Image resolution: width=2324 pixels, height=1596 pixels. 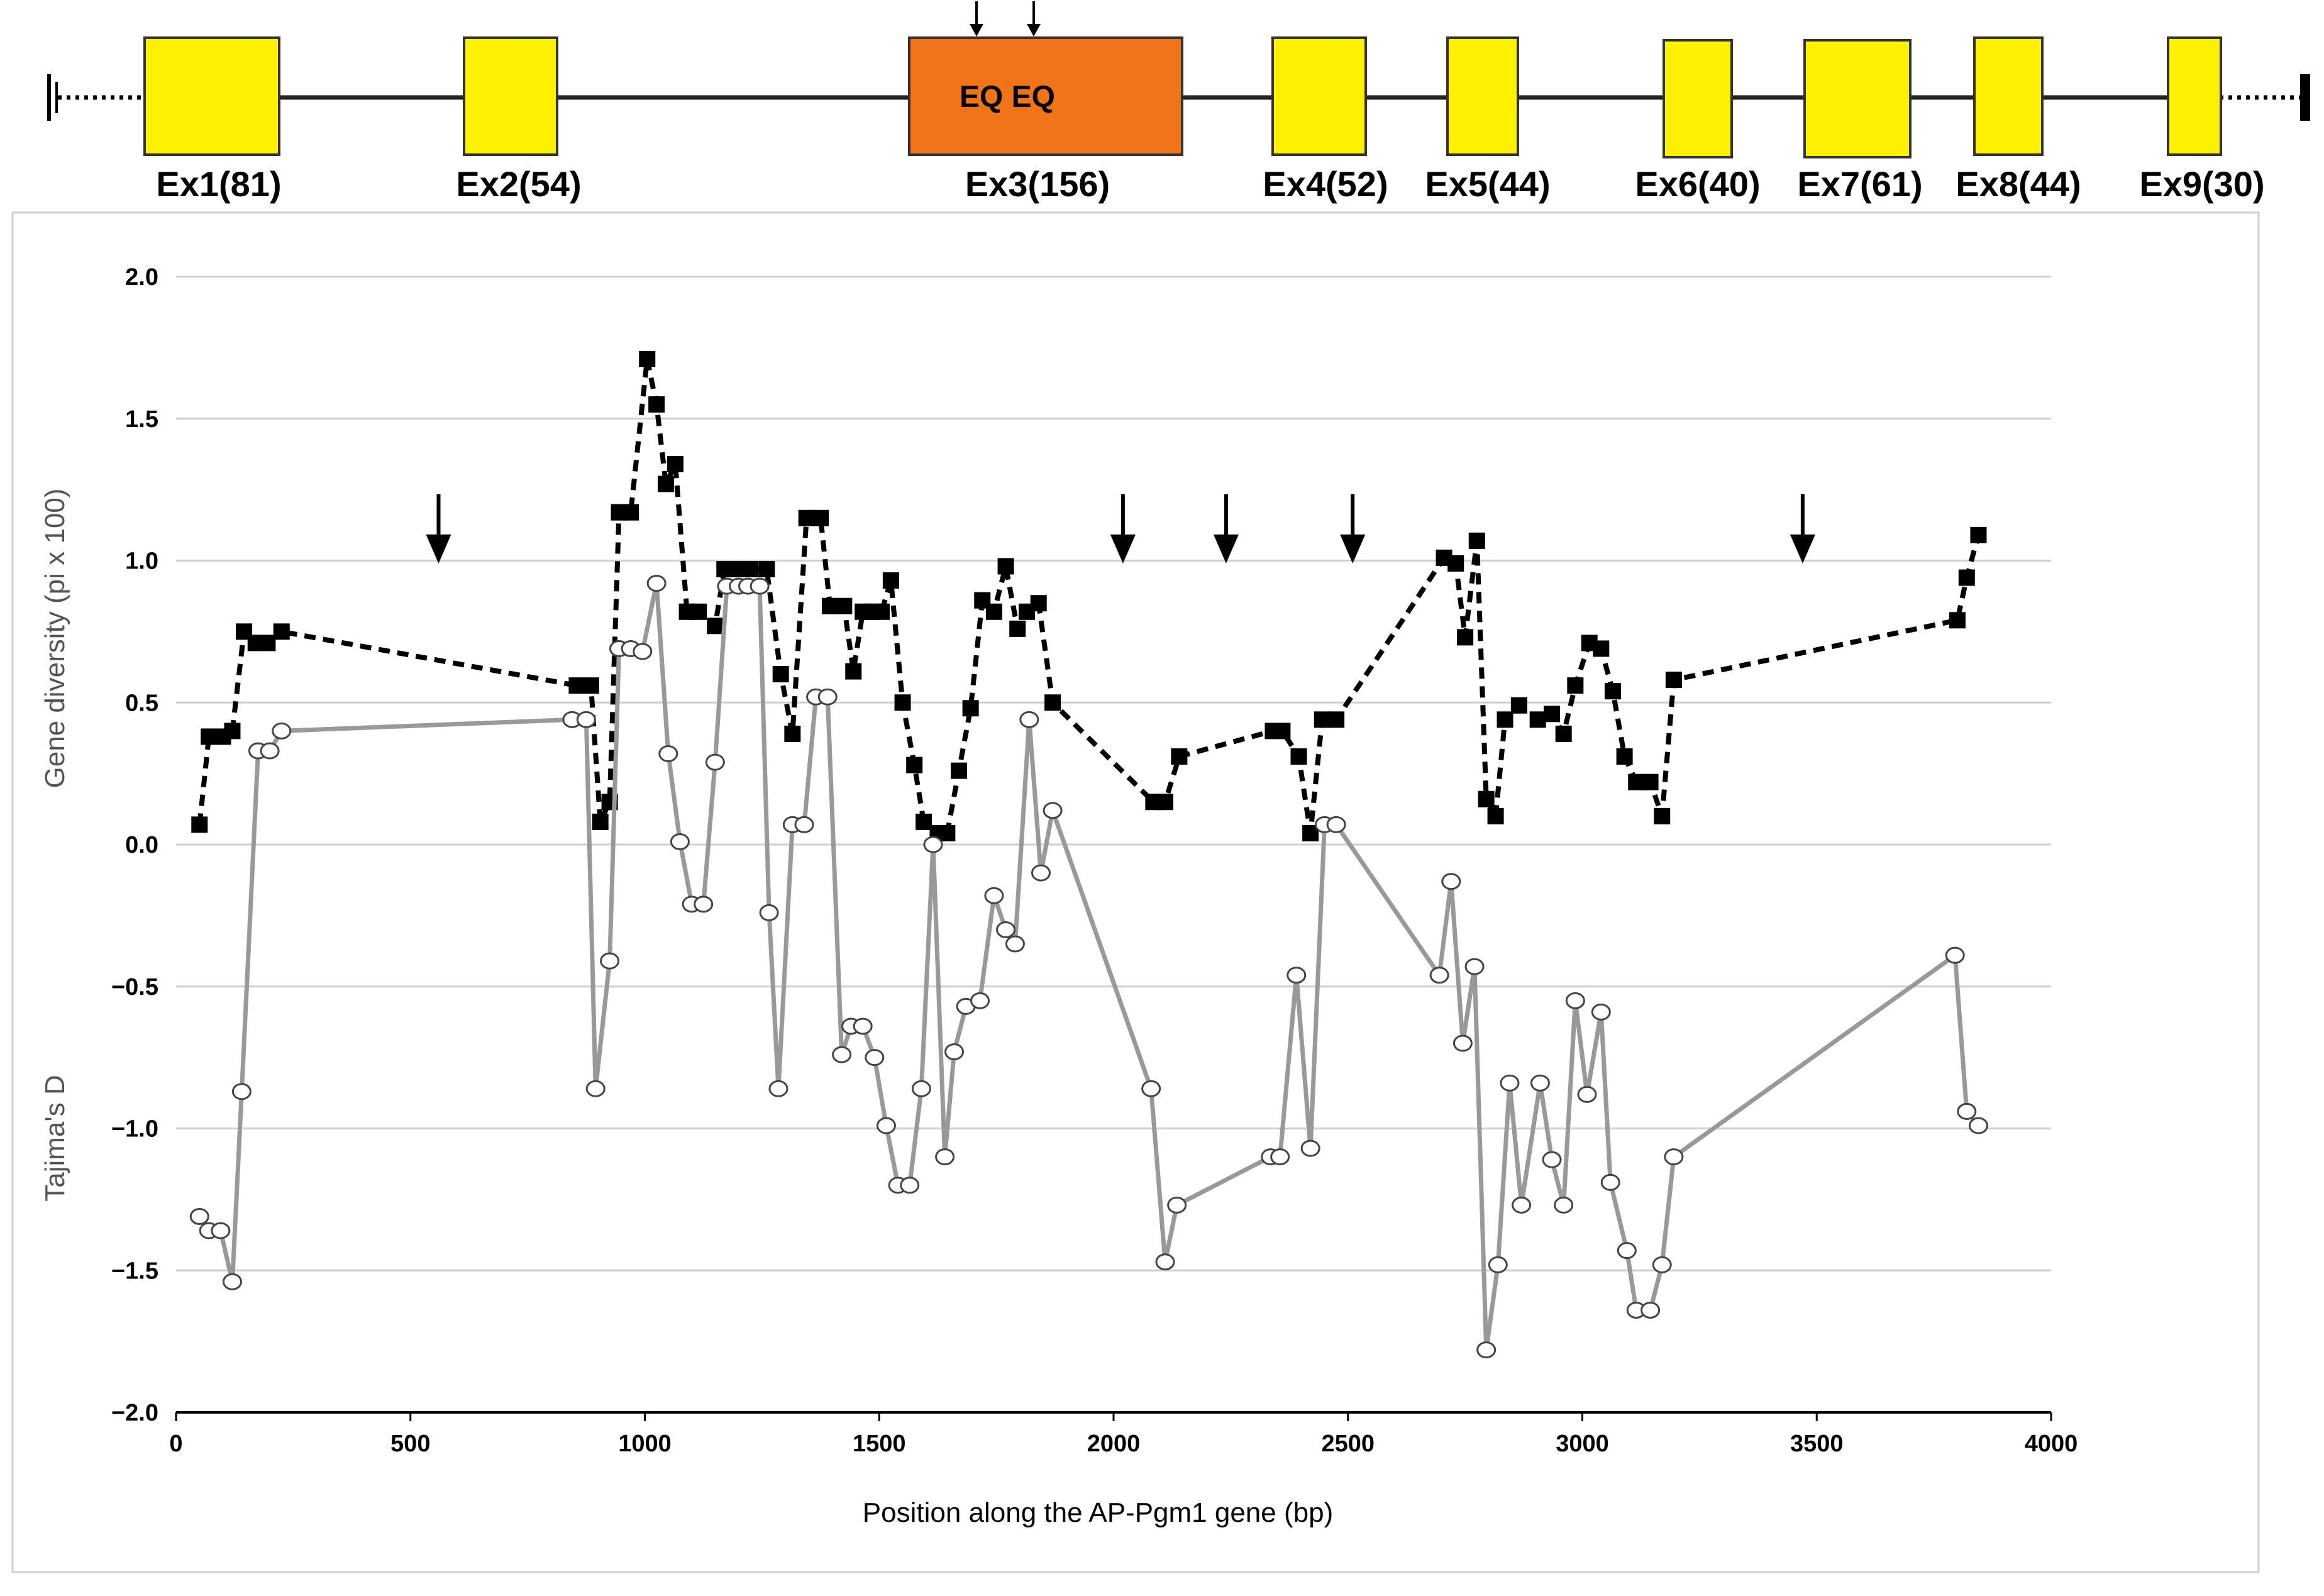 What do you see at coordinates (2194, 96) in the screenshot?
I see `exon-9-box` at bounding box center [2194, 96].